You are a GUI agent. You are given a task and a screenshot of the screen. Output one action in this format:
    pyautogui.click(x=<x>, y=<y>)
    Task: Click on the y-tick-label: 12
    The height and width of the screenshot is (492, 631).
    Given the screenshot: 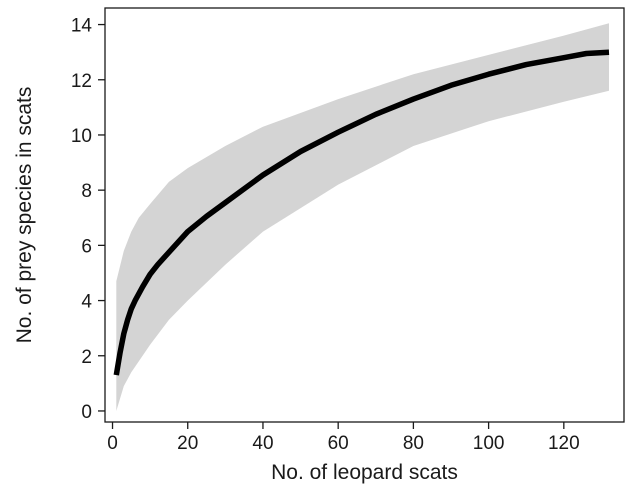 What is the action you would take?
    pyautogui.click(x=81, y=81)
    